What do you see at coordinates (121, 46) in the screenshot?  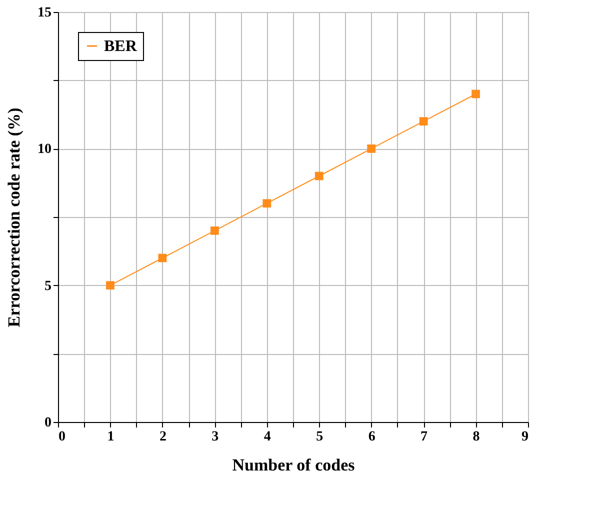 I see `legend-label: BER` at bounding box center [121, 46].